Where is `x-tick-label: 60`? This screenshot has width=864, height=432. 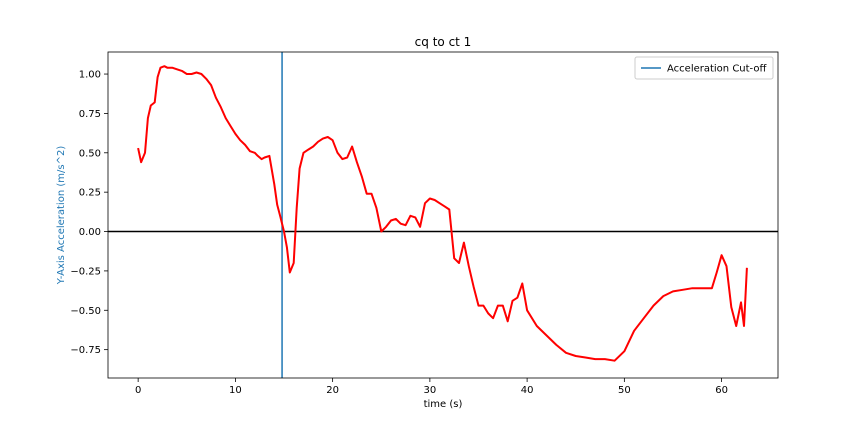 x-tick-label: 60 is located at coordinates (721, 390).